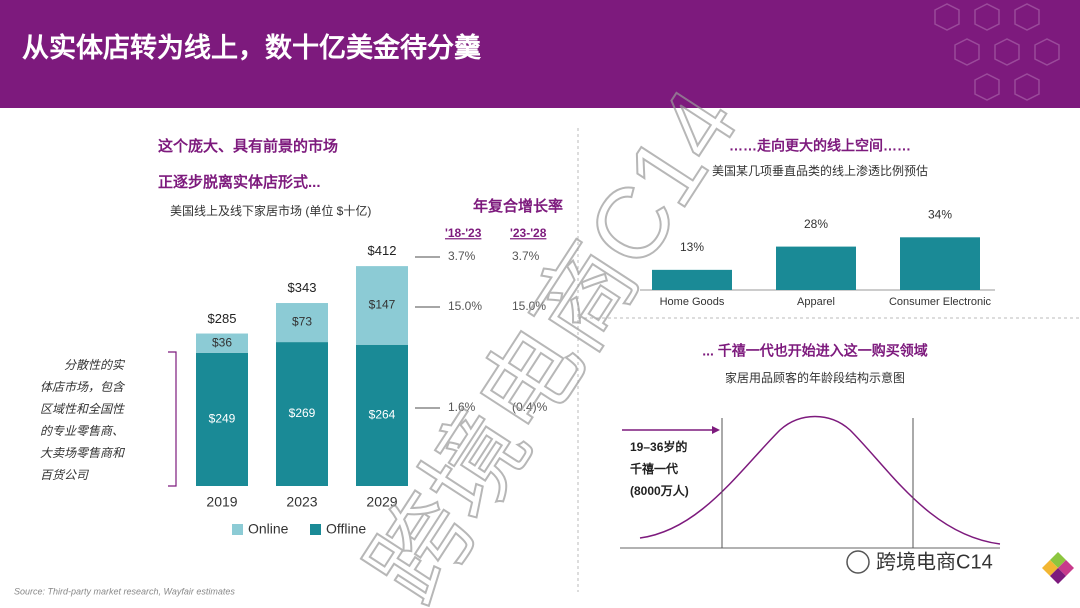 This screenshot has height=608, width=1080. What do you see at coordinates (252, 47) in the screenshot?
I see `slide-title: 从实体店转为线上，数十亿美金待分羹` at bounding box center [252, 47].